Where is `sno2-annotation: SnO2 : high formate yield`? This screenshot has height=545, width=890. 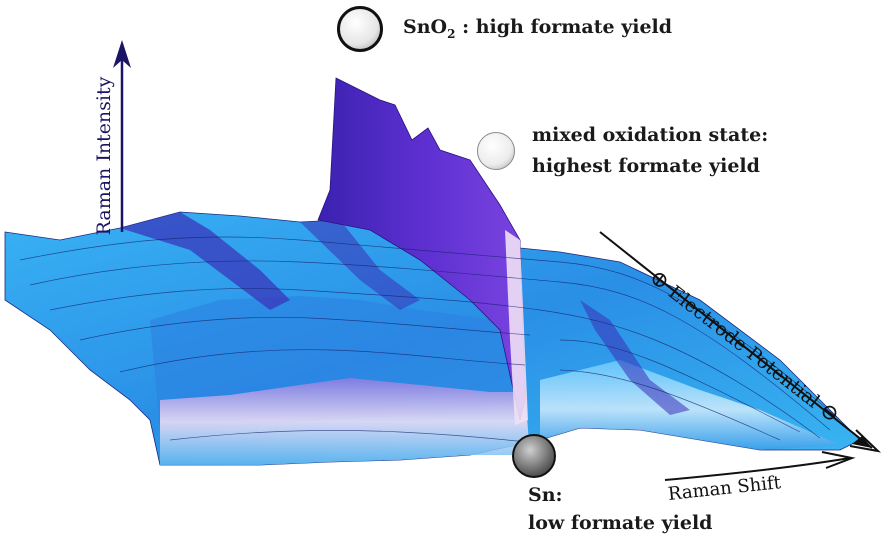
sno2-annotation: SnO2 : high formate yield is located at coordinates (537, 28).